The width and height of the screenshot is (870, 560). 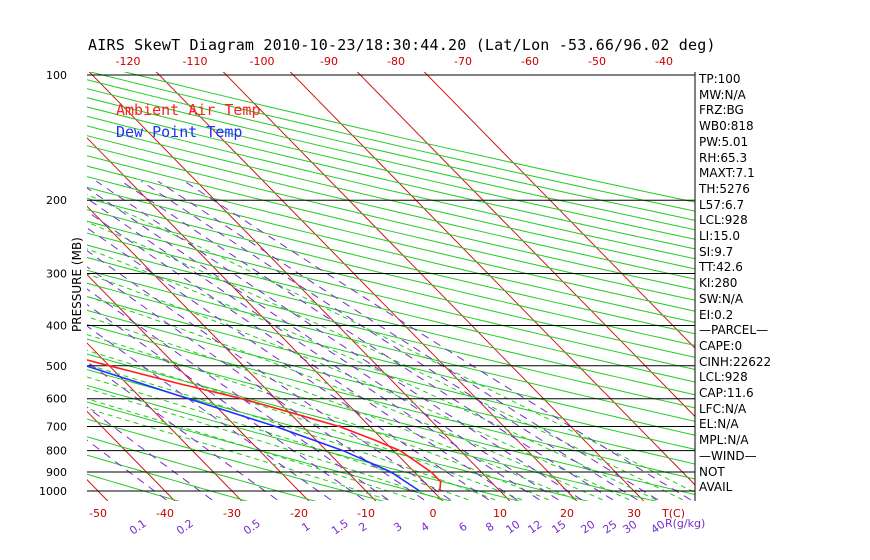 I want to click on top-temperature-tick-label: -90, so click(x=329, y=61).